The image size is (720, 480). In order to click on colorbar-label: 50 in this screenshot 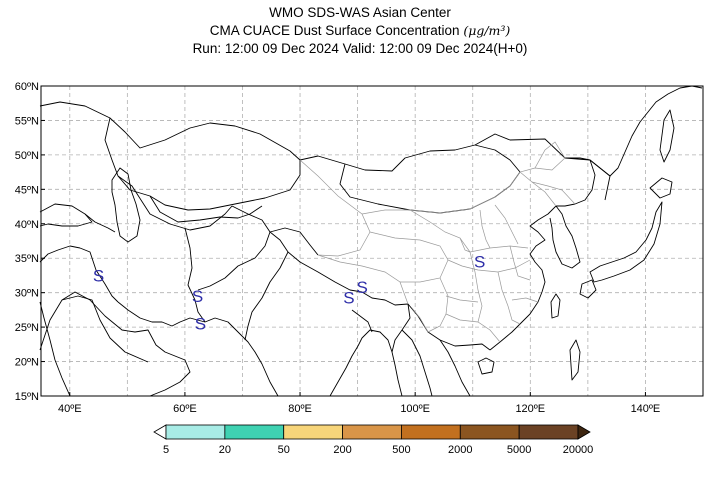, I will do `click(284, 450)`.